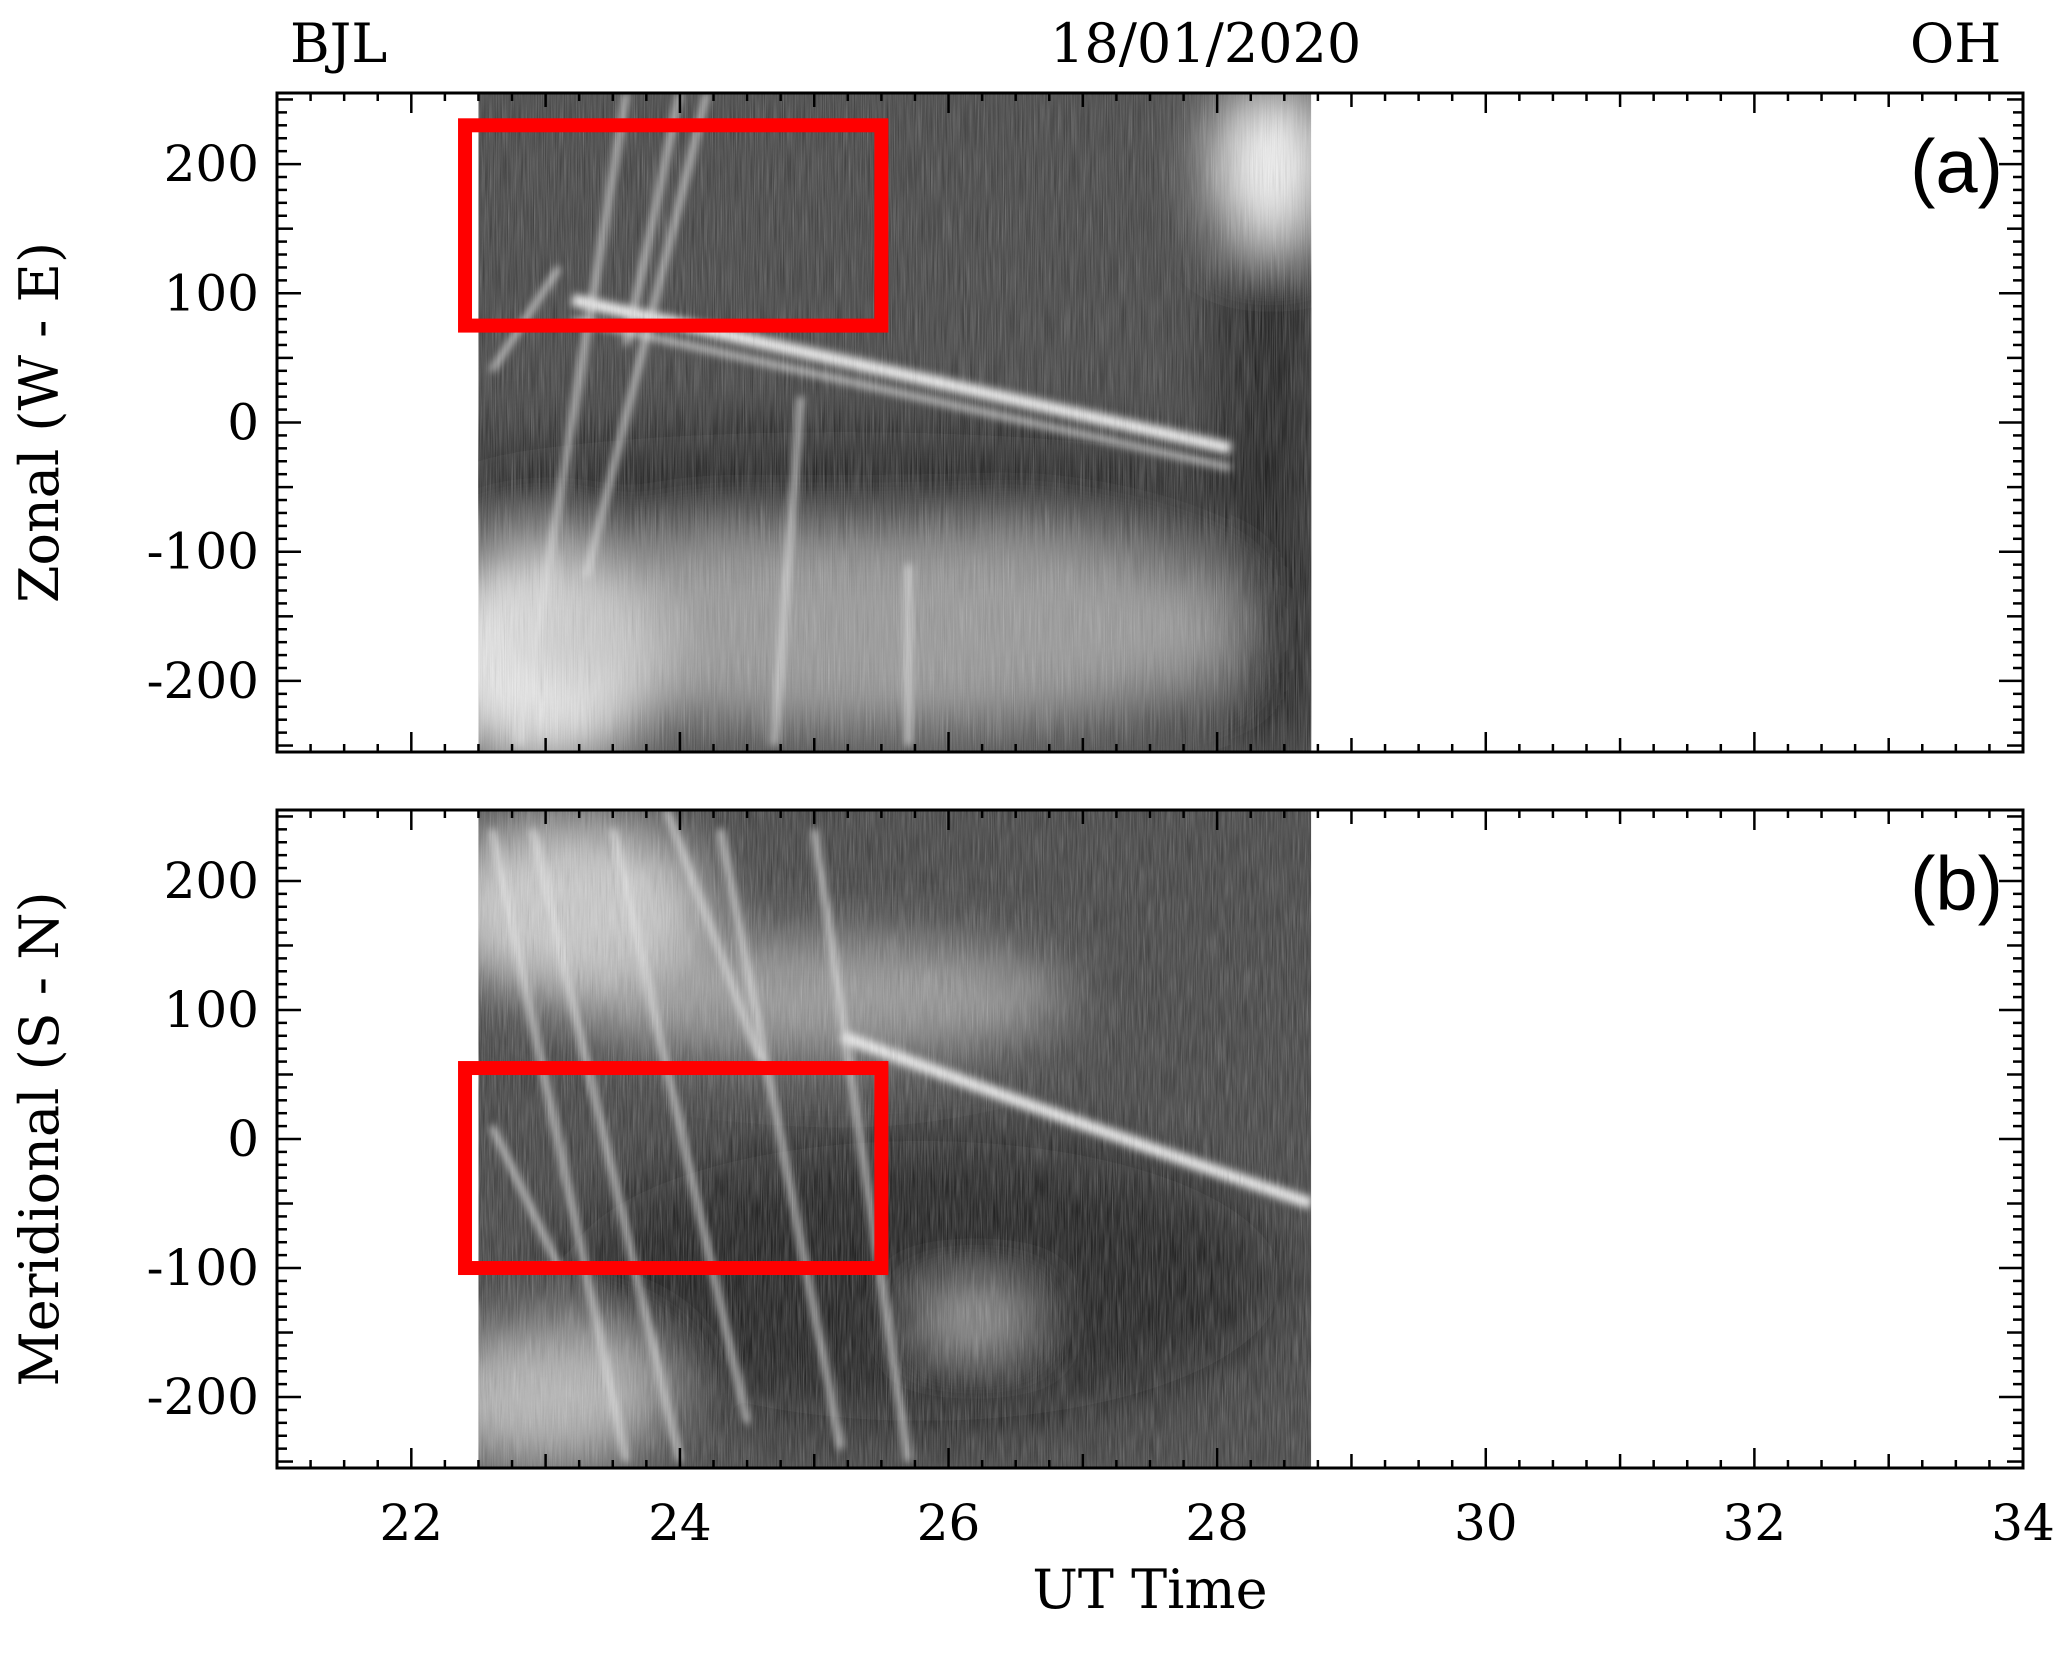 The height and width of the screenshot is (1656, 2067). Describe the element at coordinates (39, 1138) in the screenshot. I see `meridional-y-axis-title: Meridional (S - N)` at that location.